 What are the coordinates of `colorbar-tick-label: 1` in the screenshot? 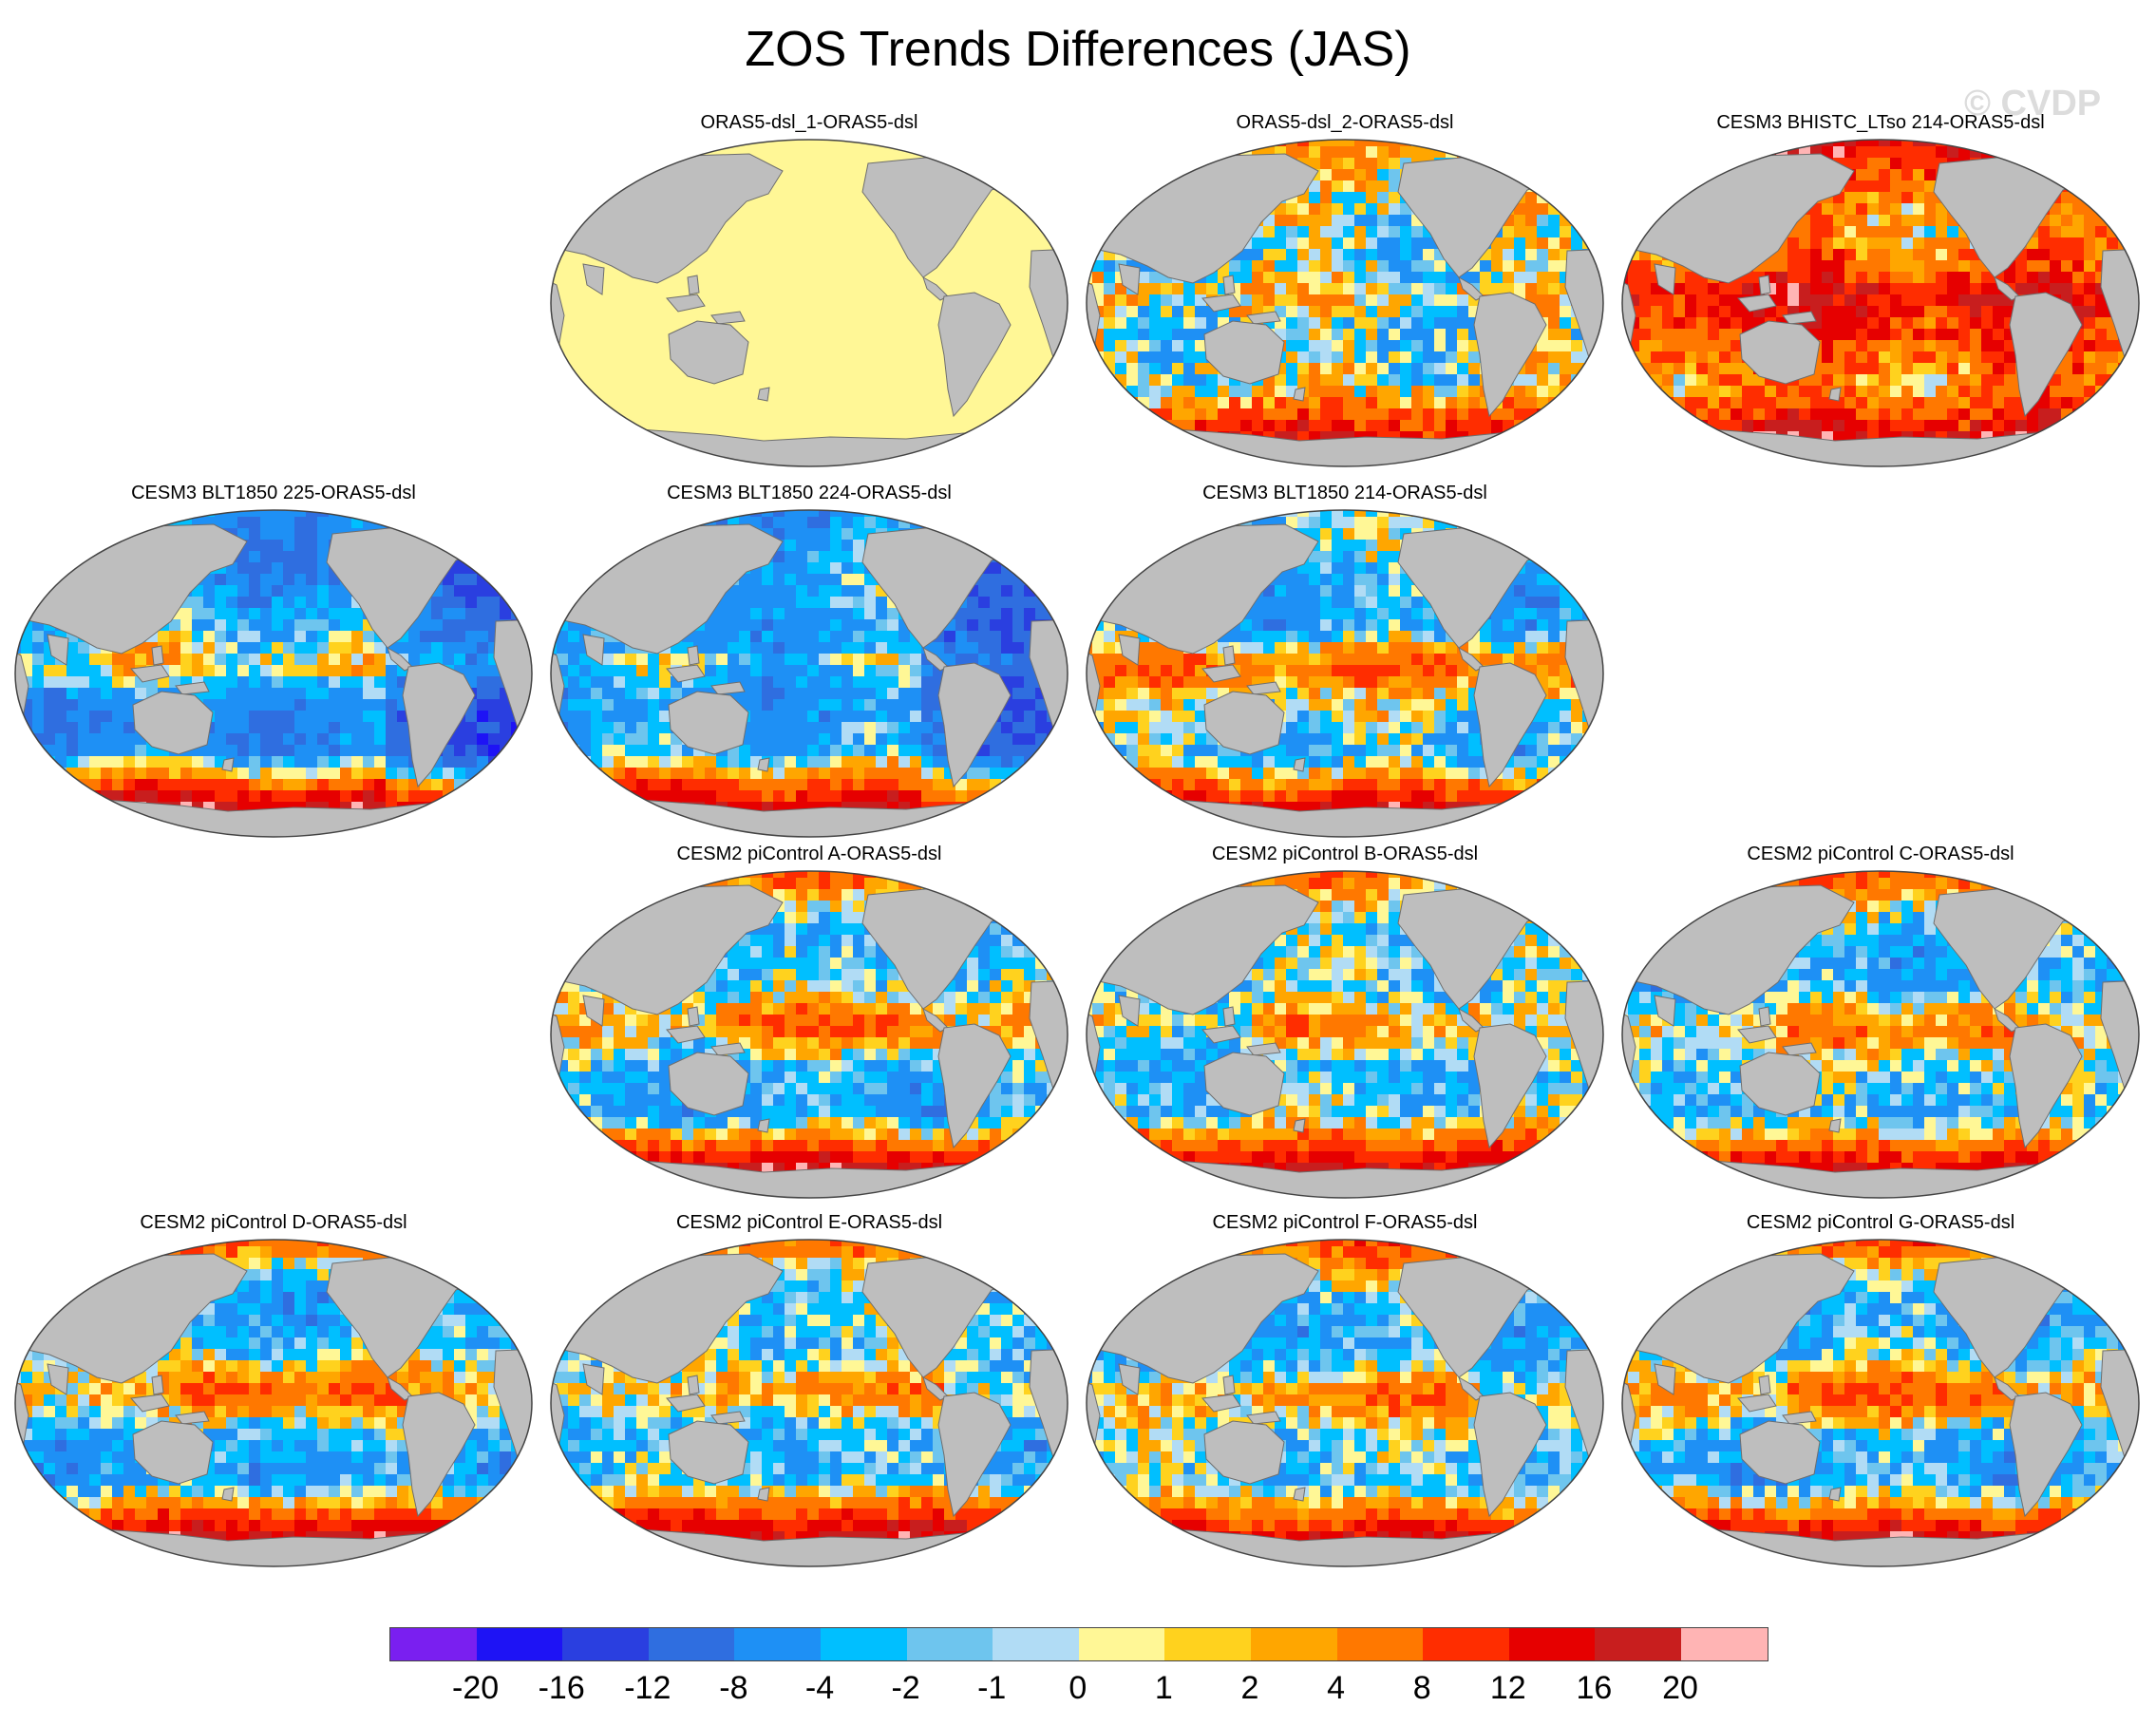 It's located at (1163, 1688).